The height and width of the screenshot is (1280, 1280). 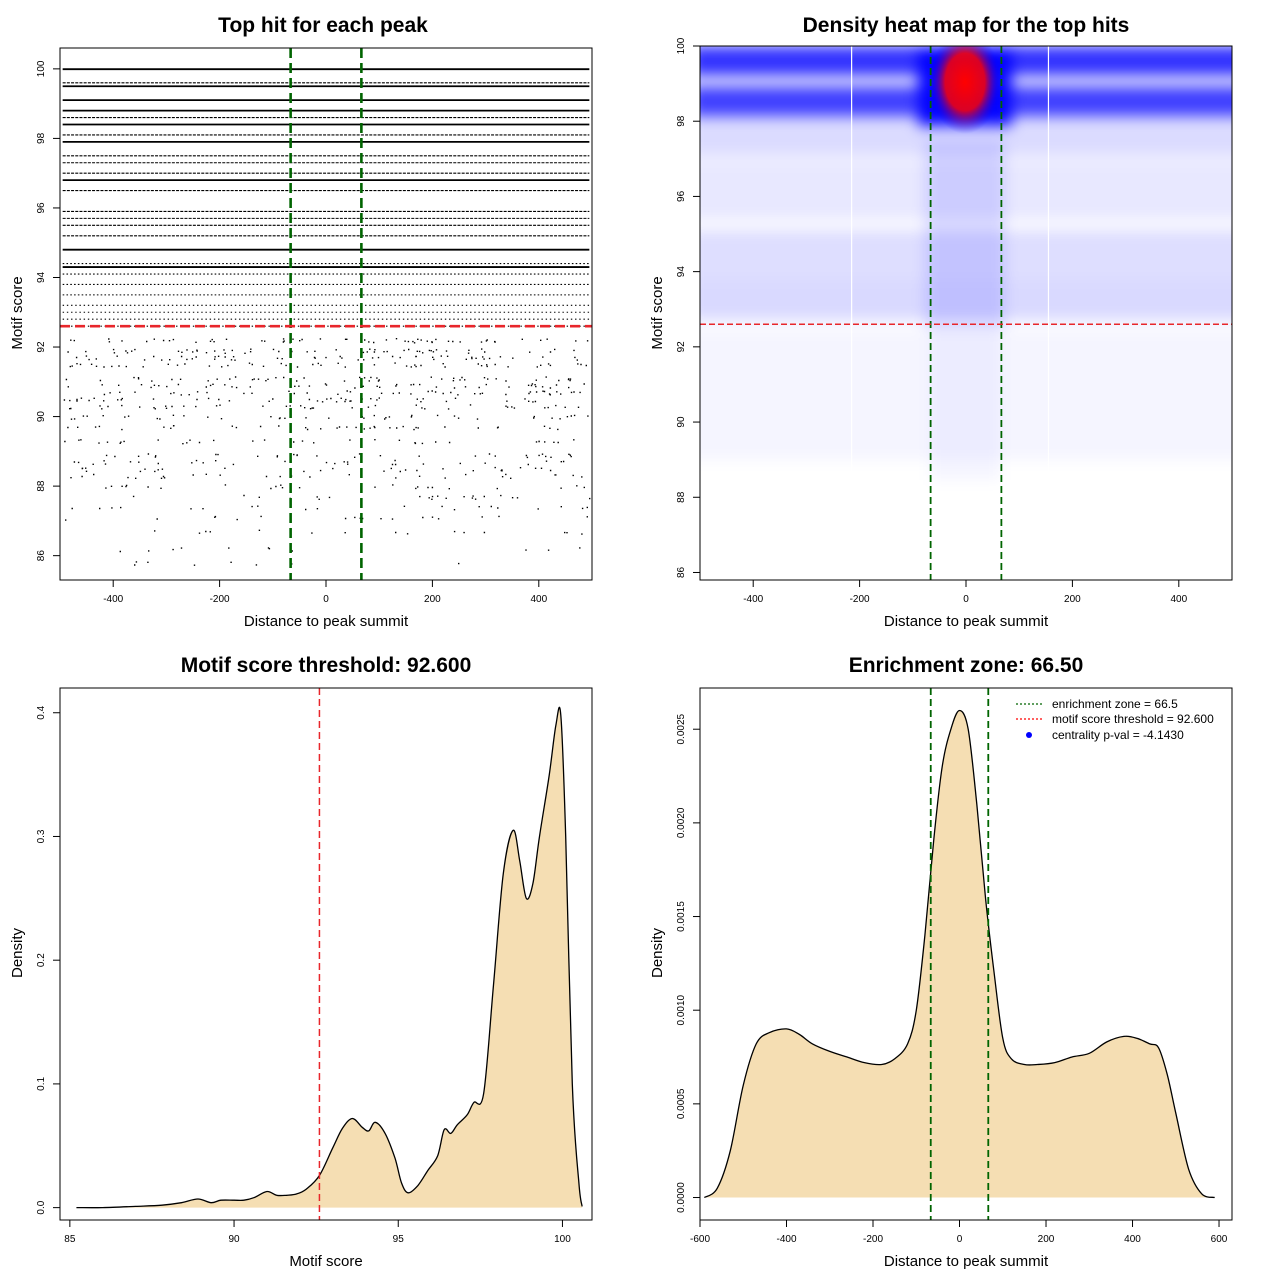 I want to click on distance-density-title: Enrichment zone: 66.50, so click(x=966, y=665).